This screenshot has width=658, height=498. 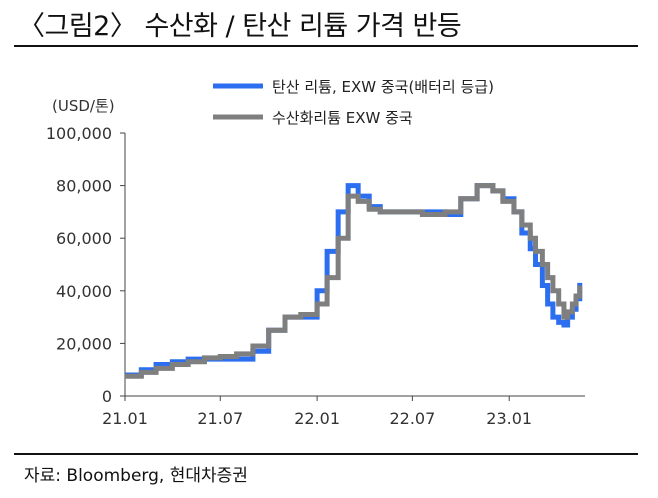 I want to click on page-title: 〈그림2〉 수산화 / 탄산 리튬 가격 반등, so click(x=240, y=26).